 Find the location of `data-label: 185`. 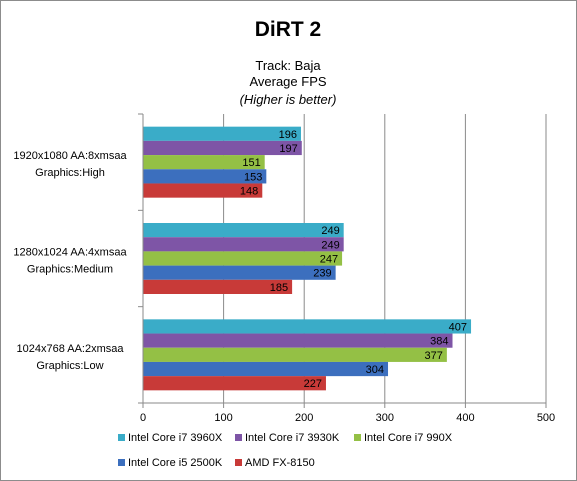

data-label: 185 is located at coordinates (279, 288).